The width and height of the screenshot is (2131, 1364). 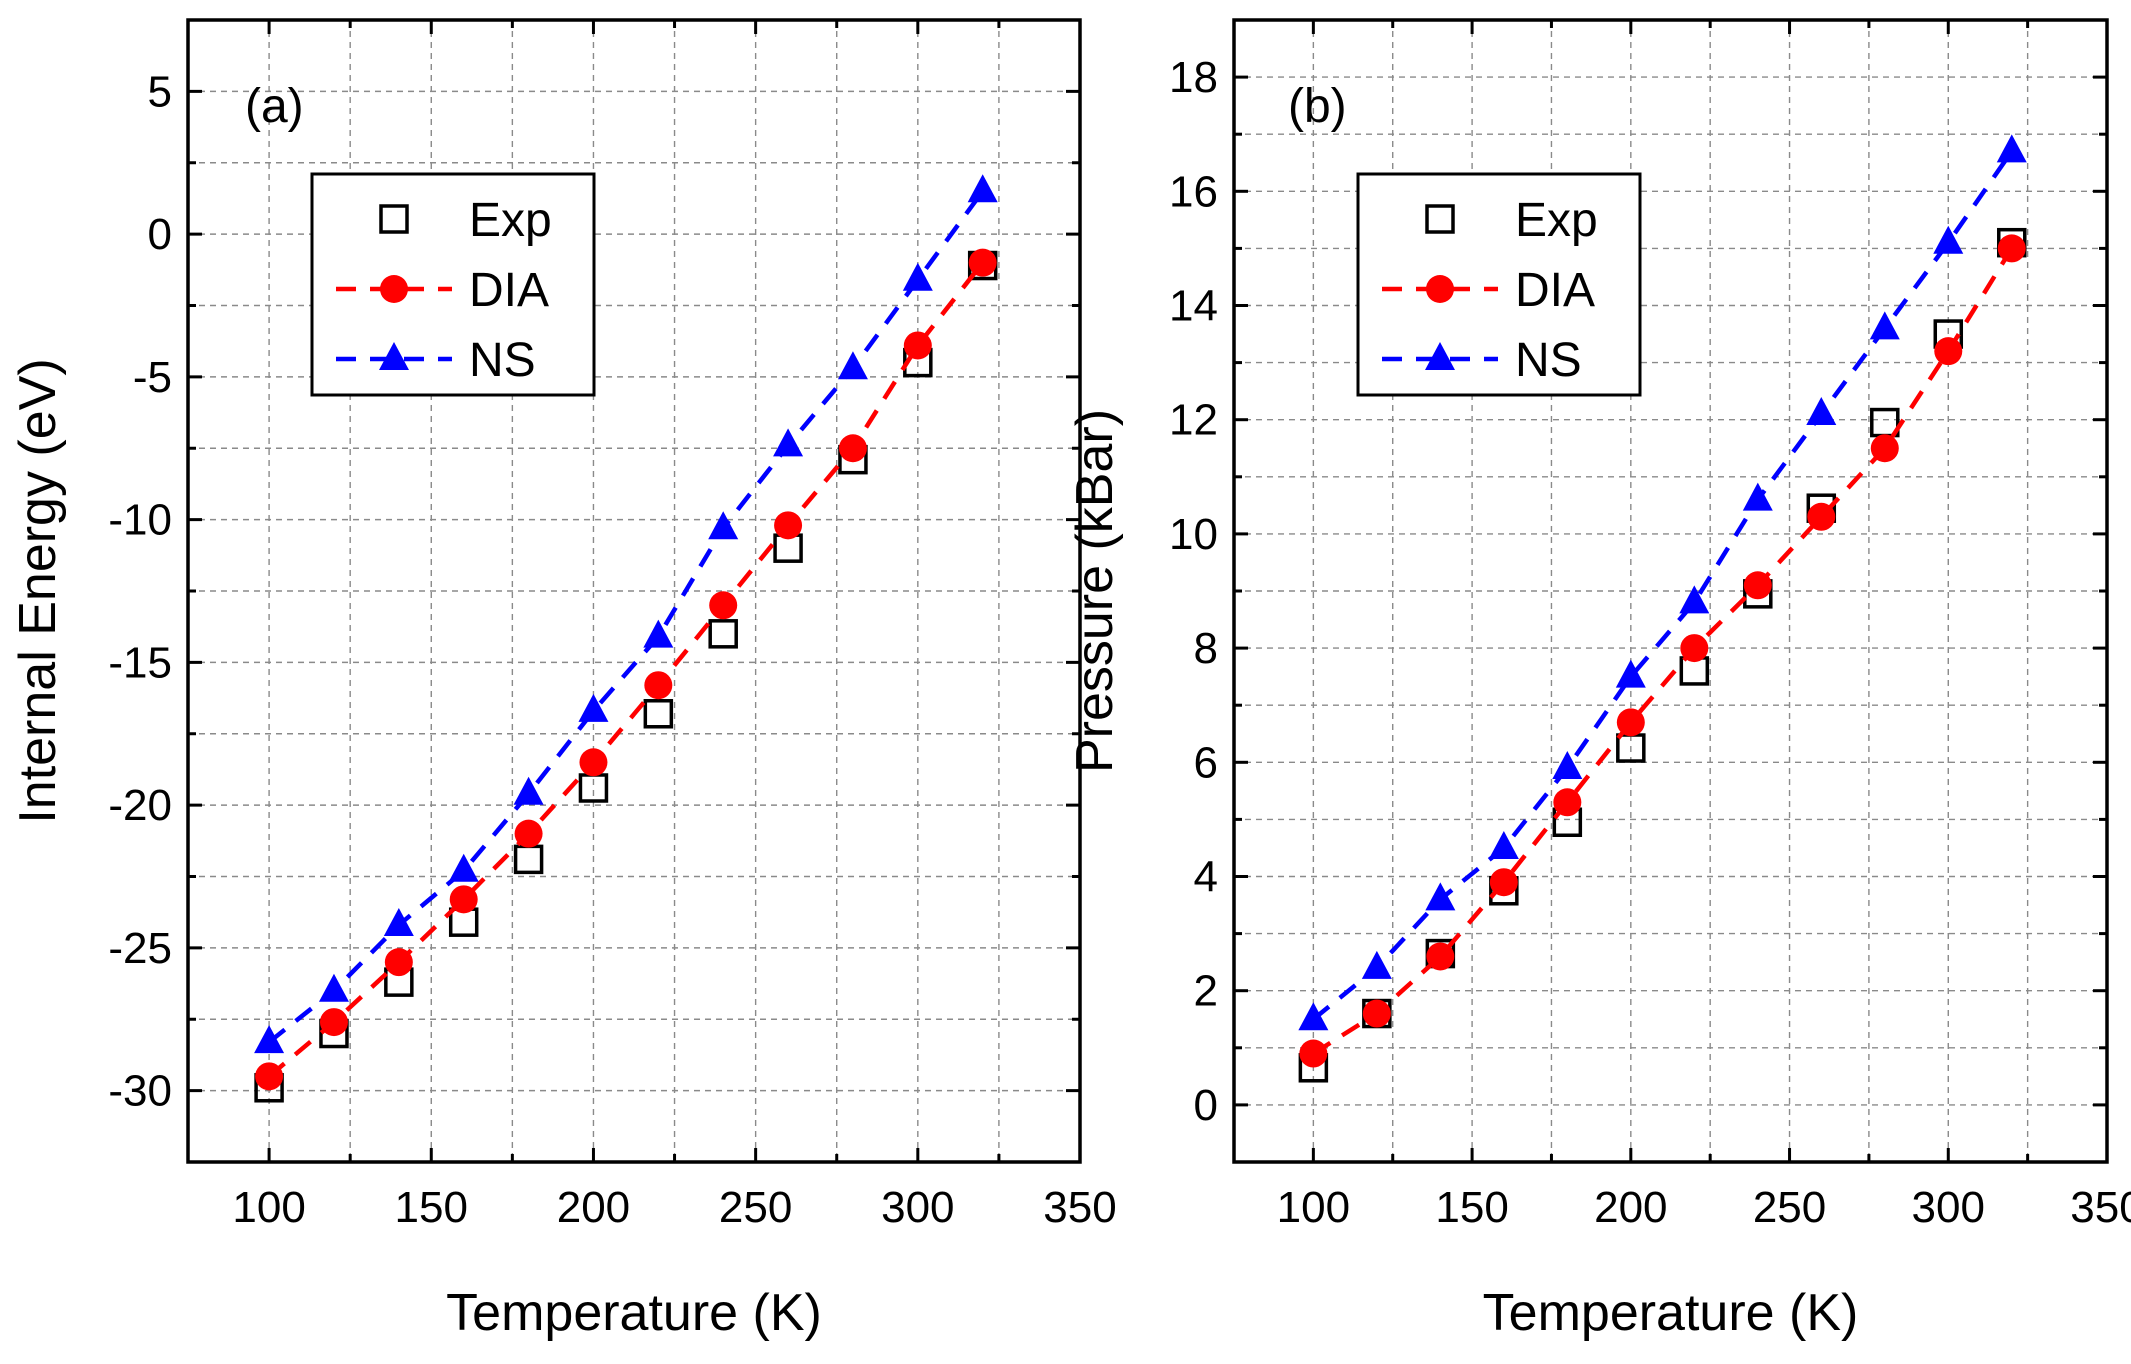 What do you see at coordinates (1095, 591) in the screenshot?
I see `y-axis-label: Pressure (kBar)` at bounding box center [1095, 591].